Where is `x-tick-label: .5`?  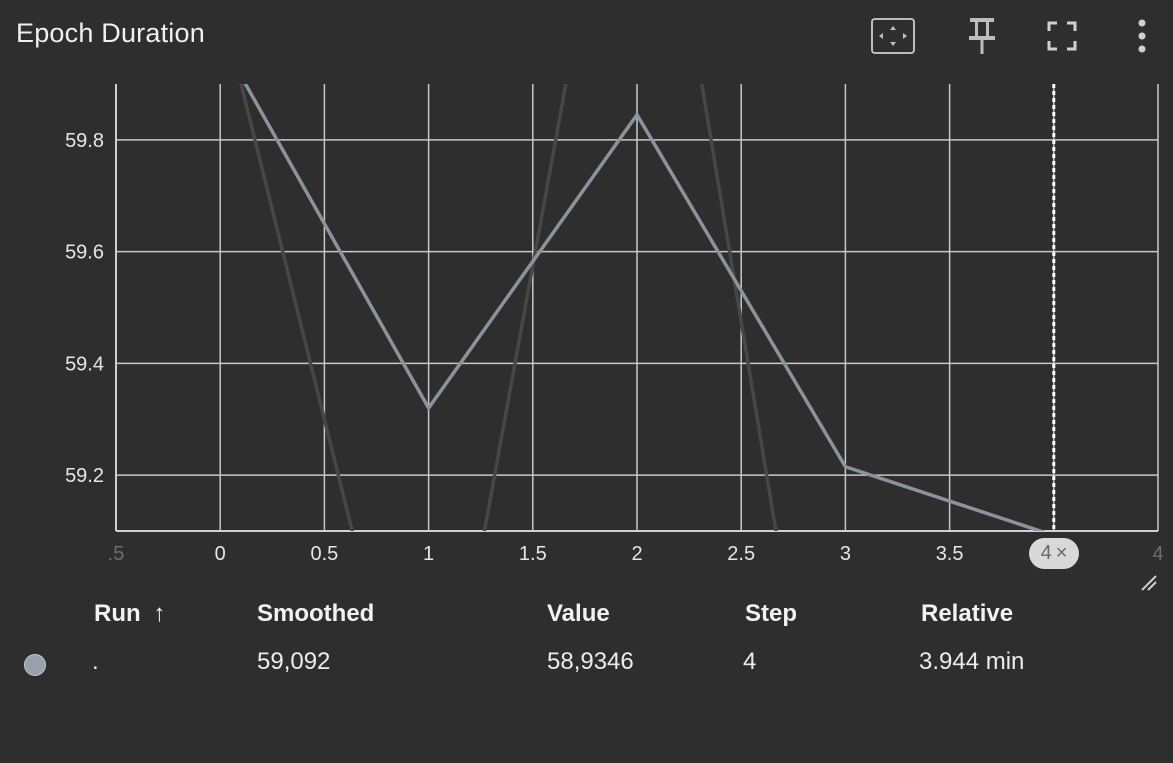 x-tick-label: .5 is located at coordinates (116, 554).